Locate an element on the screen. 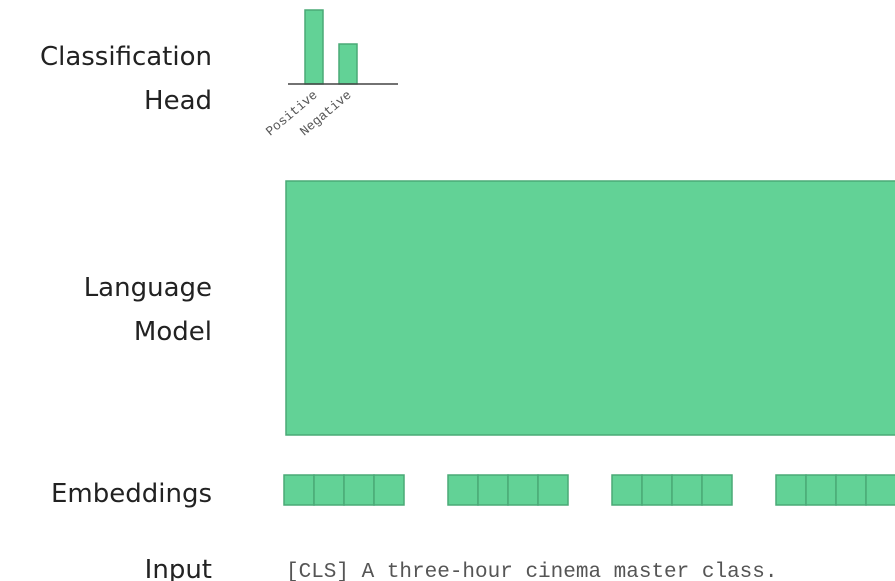 The height and width of the screenshot is (581, 895). layer-label: Language is located at coordinates (148, 288).